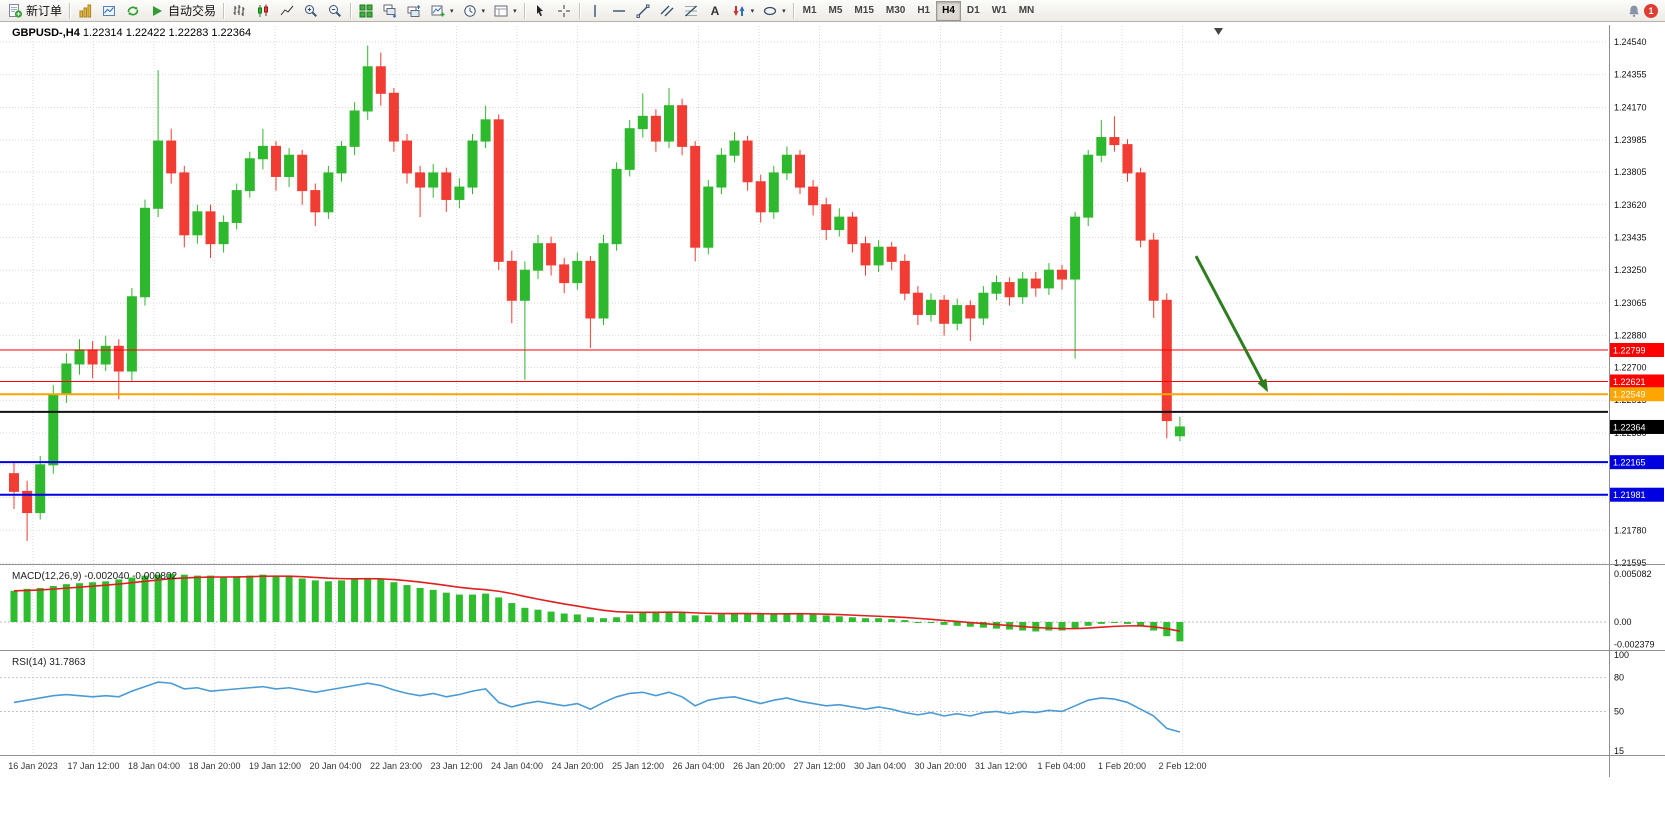  Describe the element at coordinates (1621, 655) in the screenshot. I see `rsi-axis-label: 100` at that location.